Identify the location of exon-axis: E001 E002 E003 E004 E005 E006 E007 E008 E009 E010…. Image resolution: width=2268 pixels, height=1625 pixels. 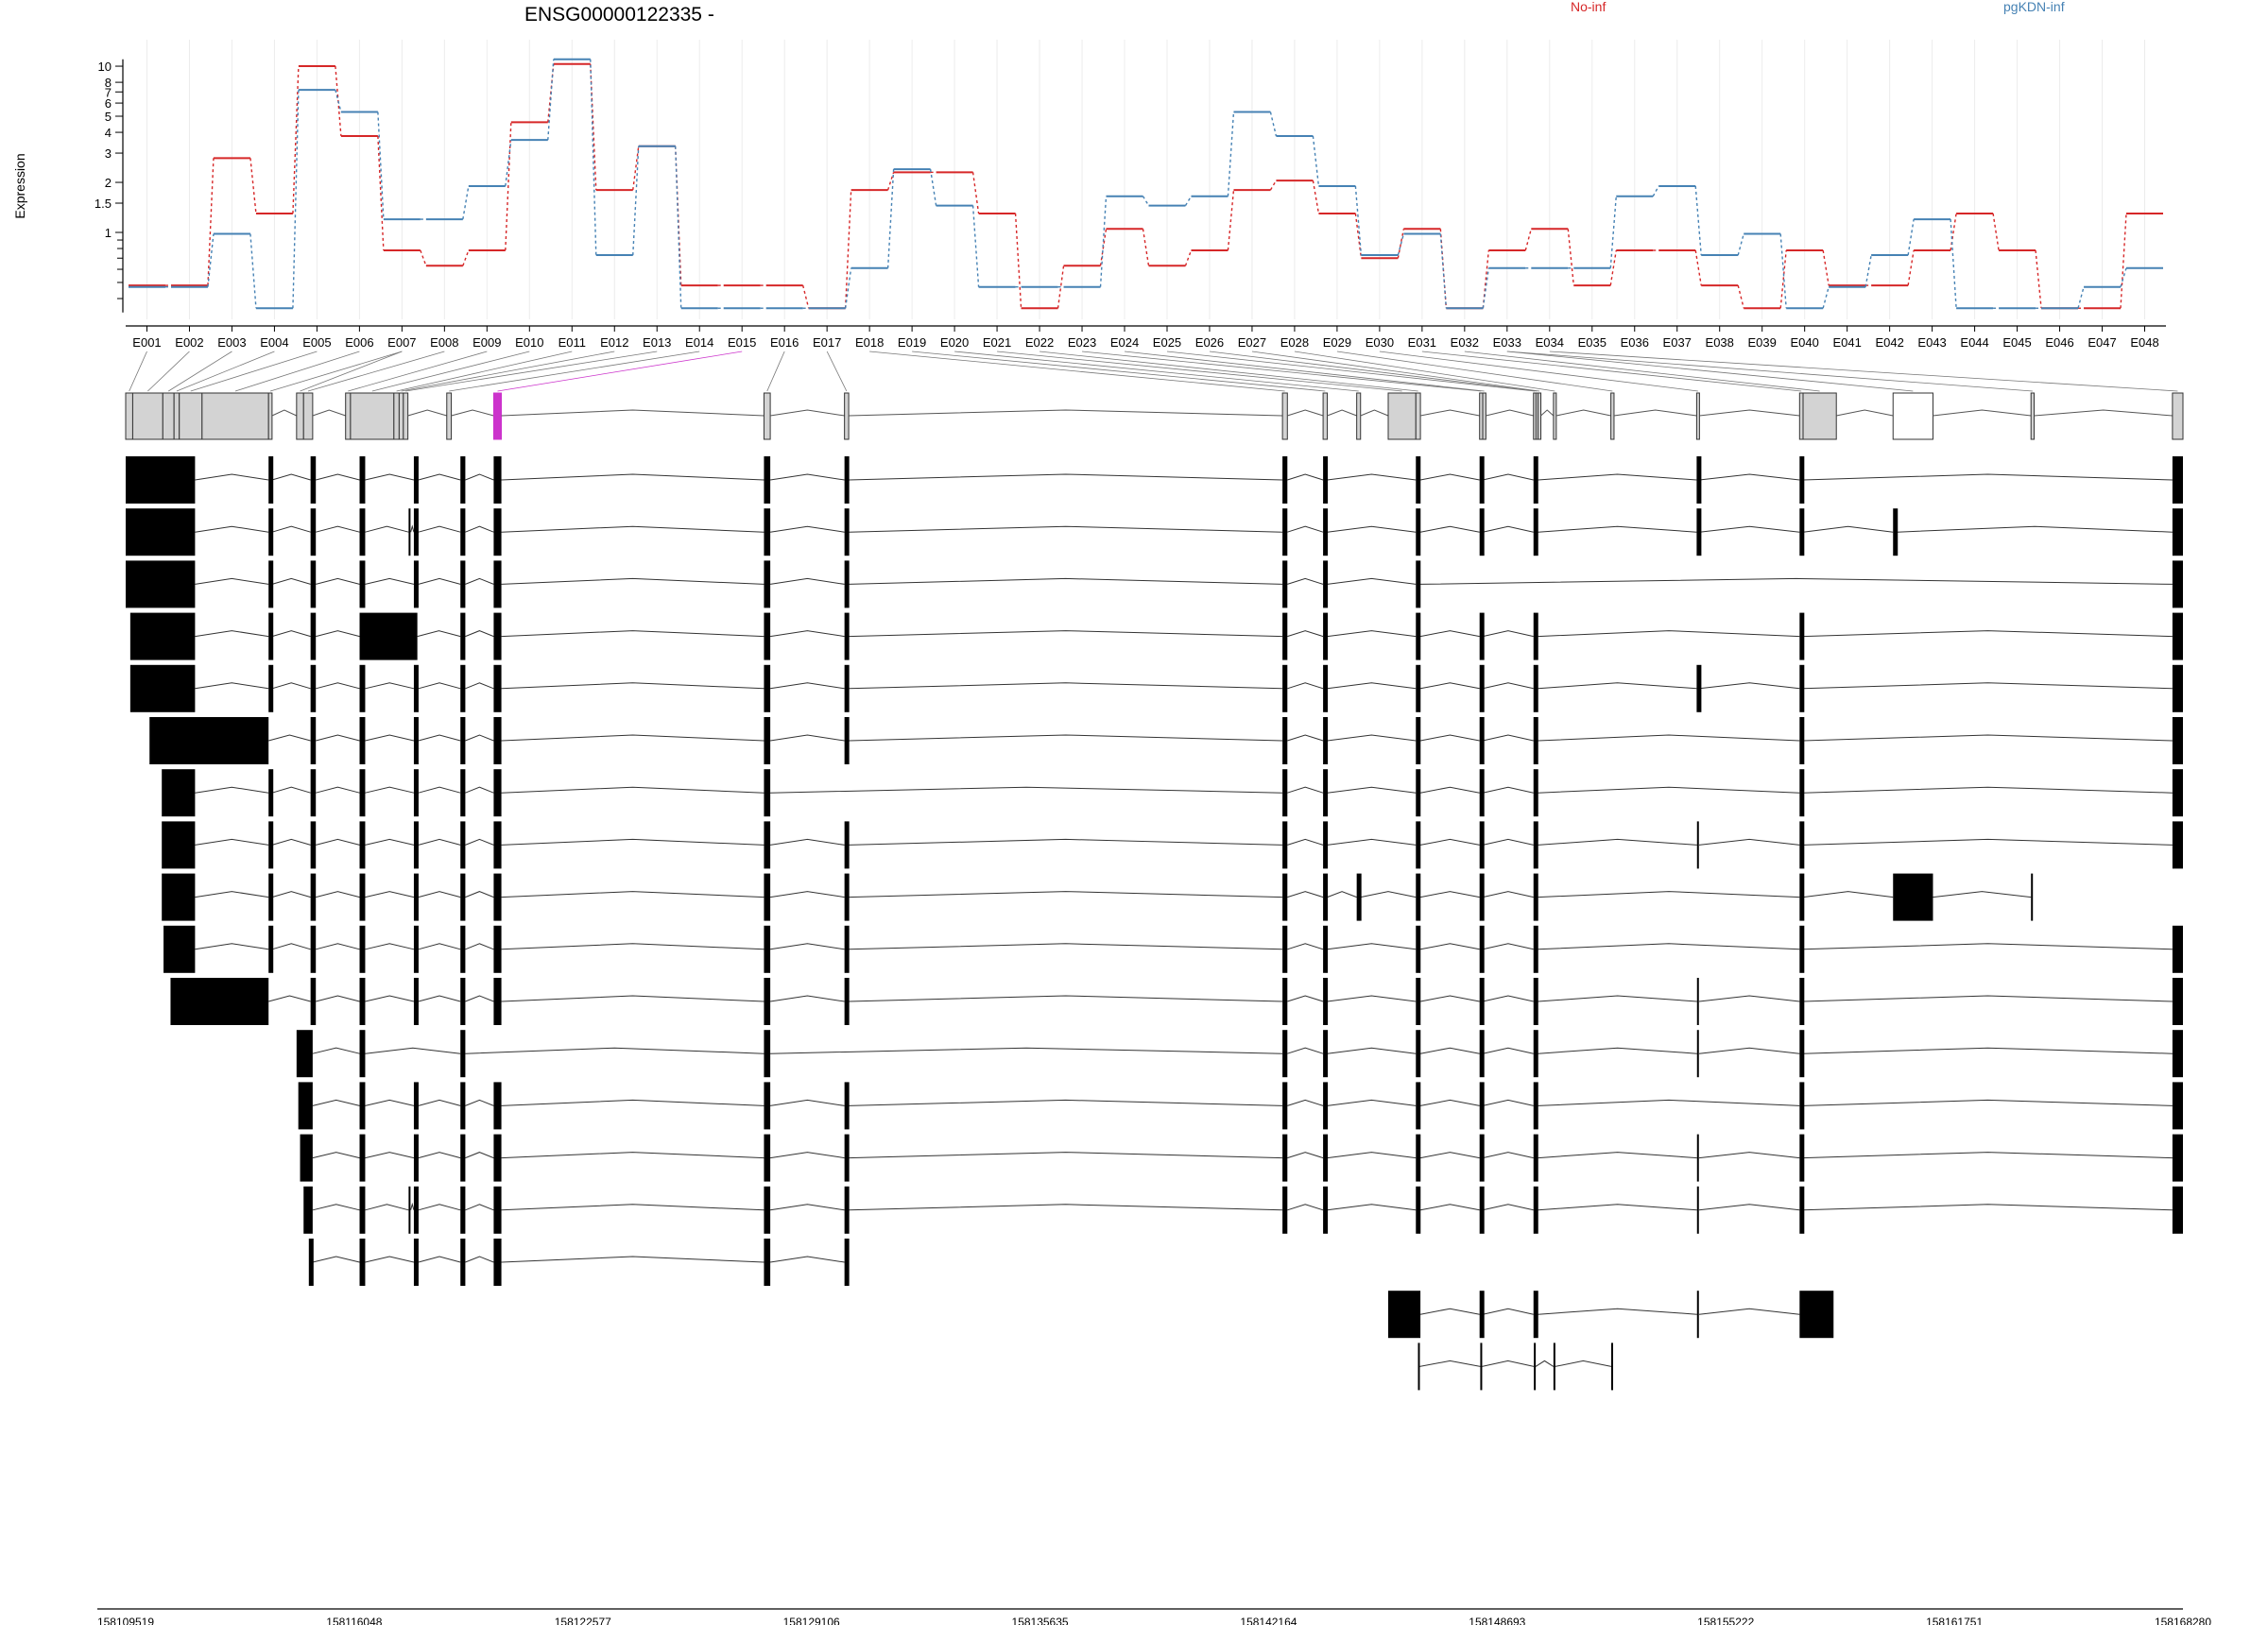
(1146, 338).